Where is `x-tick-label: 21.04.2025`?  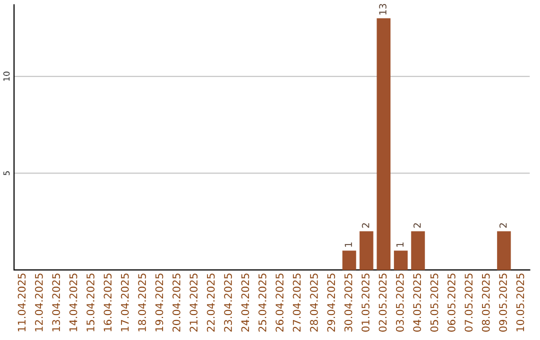 x-tick-label: 21.04.2025 is located at coordinates (194, 303).